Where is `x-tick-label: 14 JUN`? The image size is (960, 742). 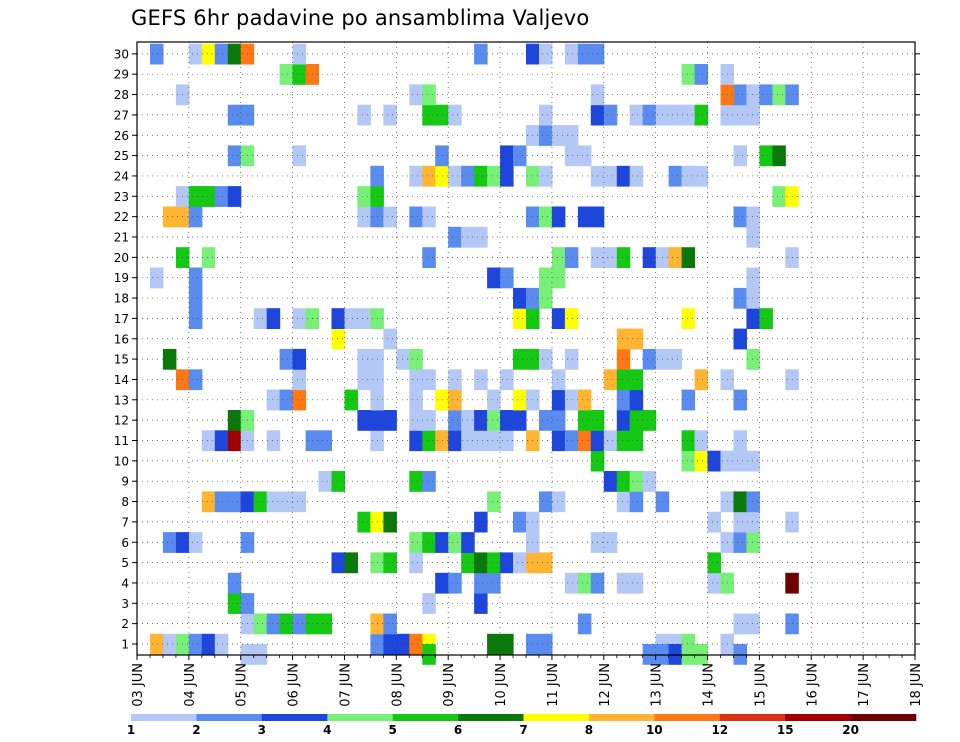 x-tick-label: 14 JUN is located at coordinates (709, 685).